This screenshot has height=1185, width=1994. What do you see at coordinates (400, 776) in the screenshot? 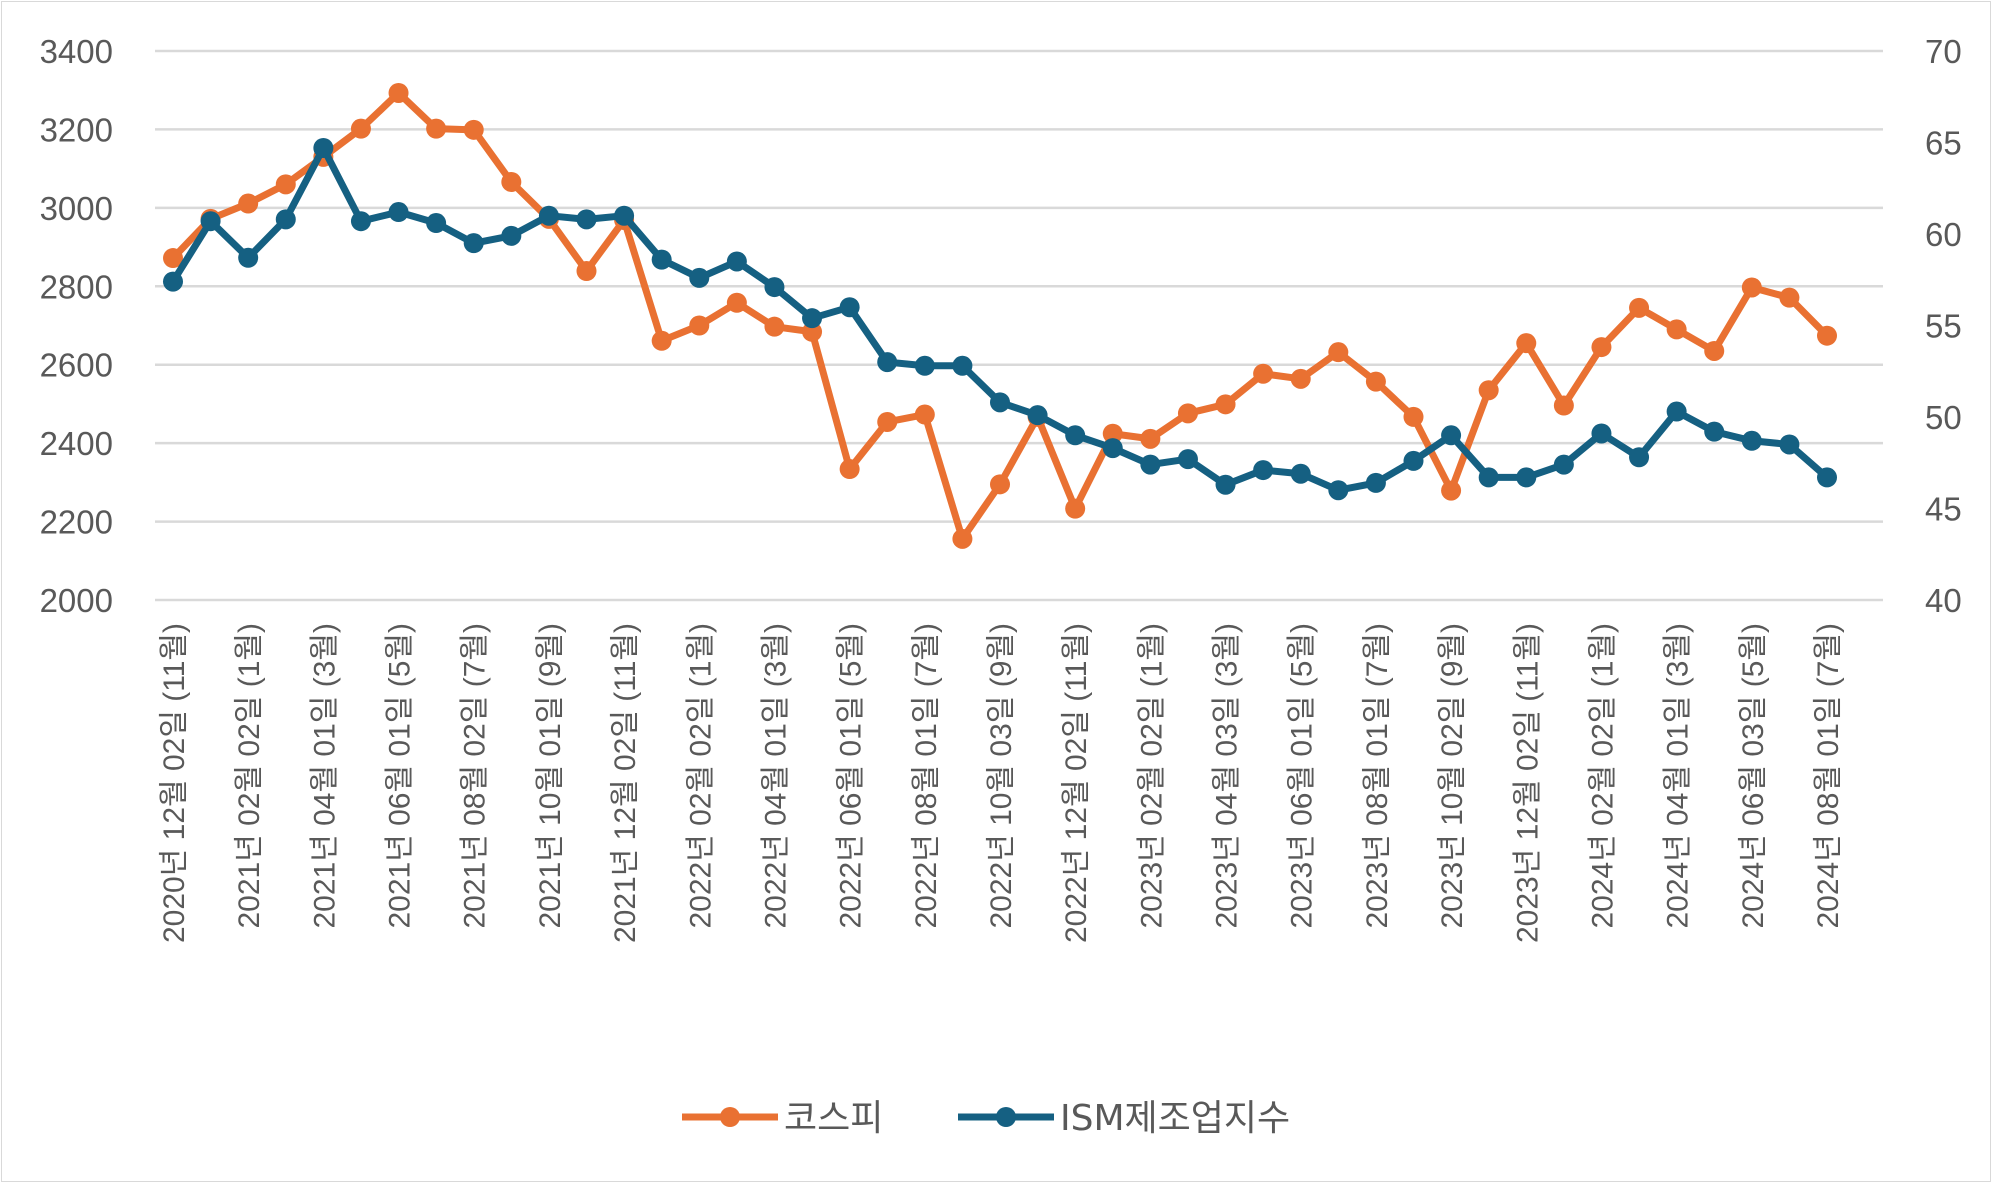
I see `x-tick-label: 2021년 06월 01일 (5월)` at bounding box center [400, 776].